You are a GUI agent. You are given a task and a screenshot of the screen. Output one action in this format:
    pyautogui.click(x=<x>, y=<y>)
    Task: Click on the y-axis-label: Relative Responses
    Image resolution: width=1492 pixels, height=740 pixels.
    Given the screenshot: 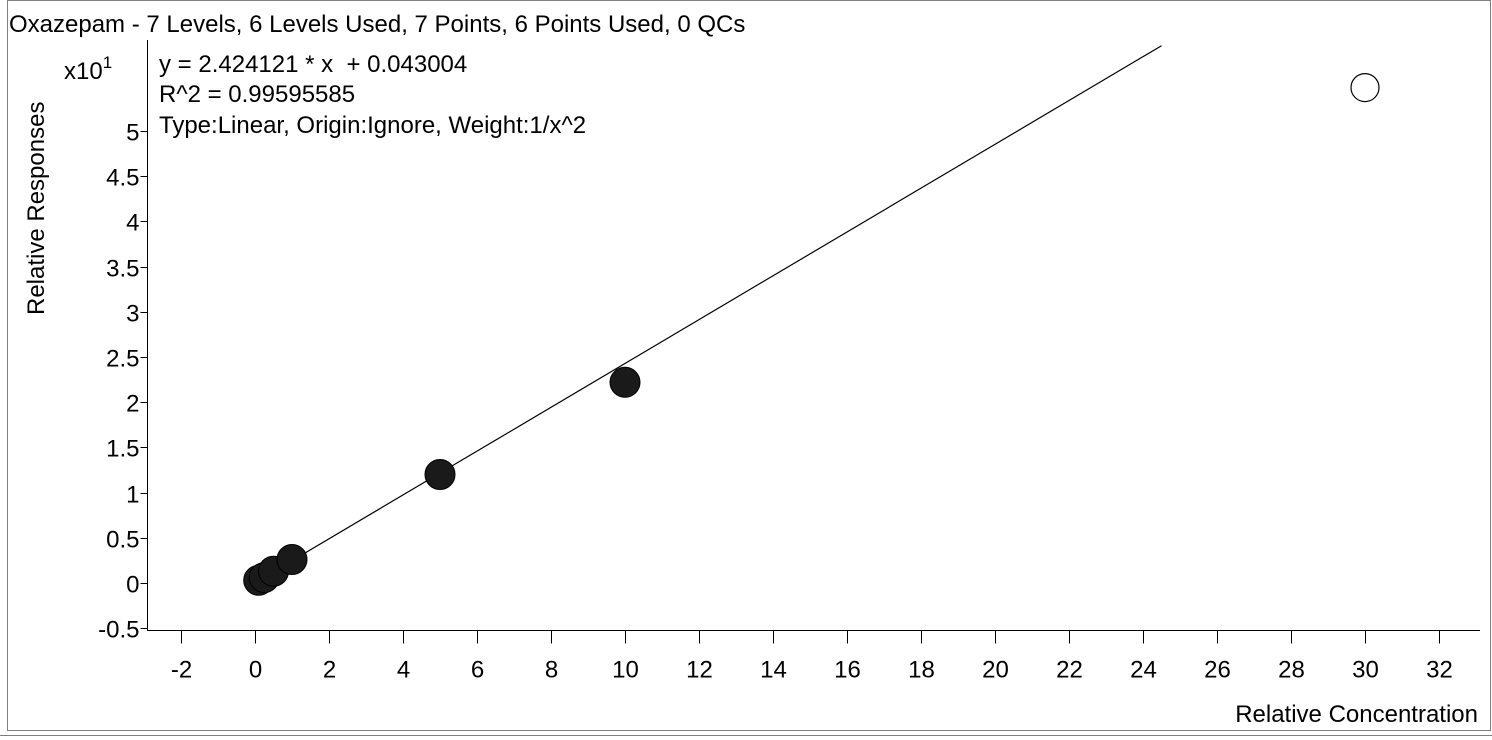 What is the action you would take?
    pyautogui.click(x=36, y=208)
    